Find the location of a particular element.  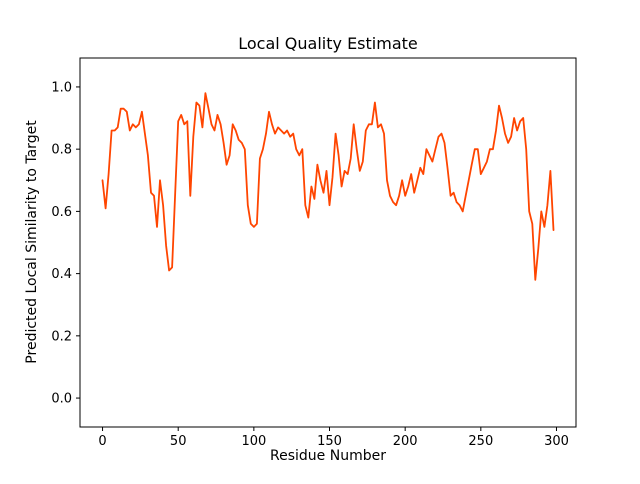

x-tick-label: 300 is located at coordinates (556, 441).